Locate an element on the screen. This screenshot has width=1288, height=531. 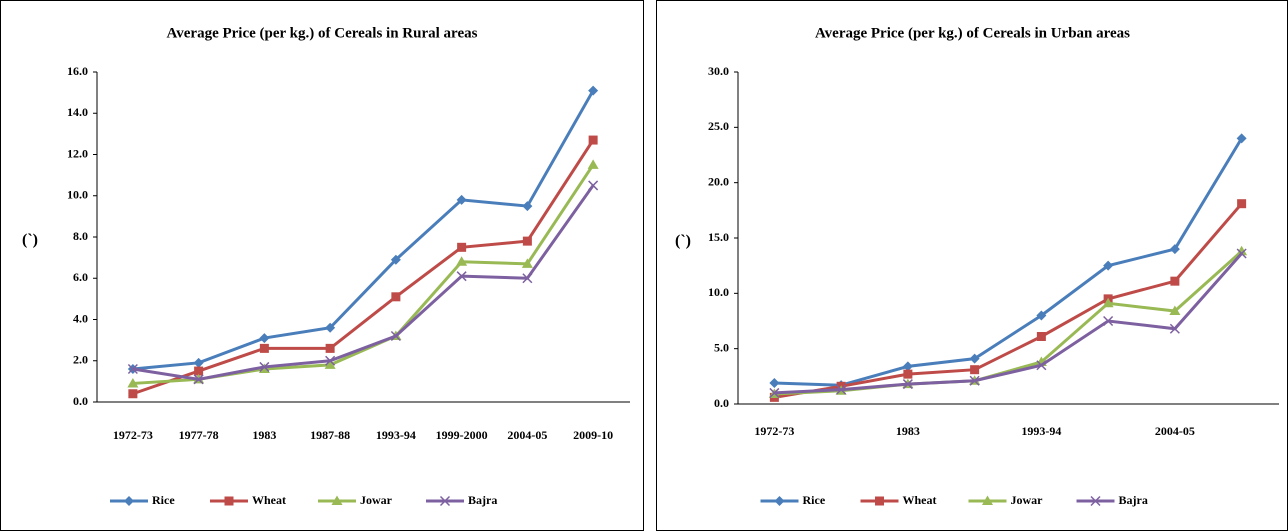
y-tick-label: 12.0 is located at coordinates (77, 153).